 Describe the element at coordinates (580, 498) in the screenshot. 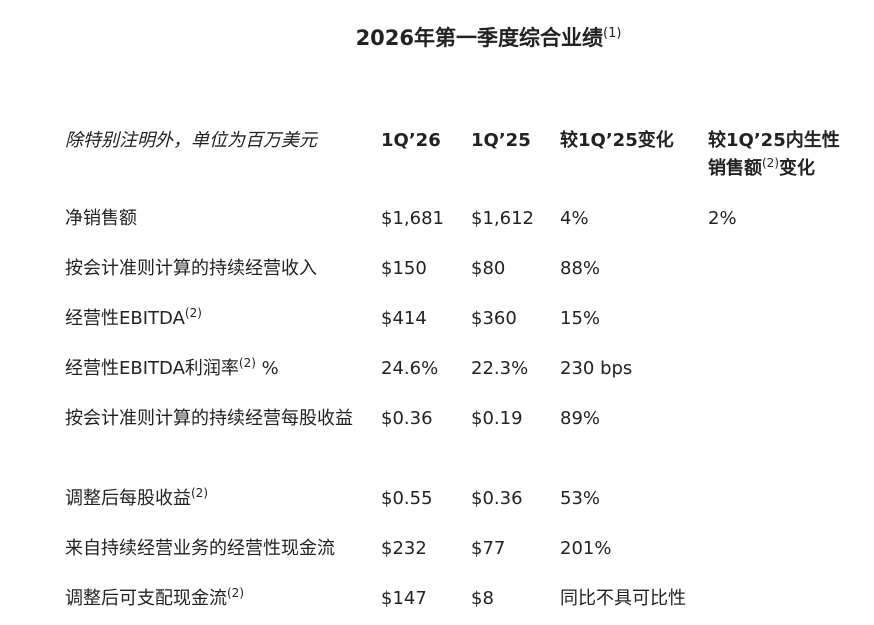

I see `table-cell-change: 53%` at that location.